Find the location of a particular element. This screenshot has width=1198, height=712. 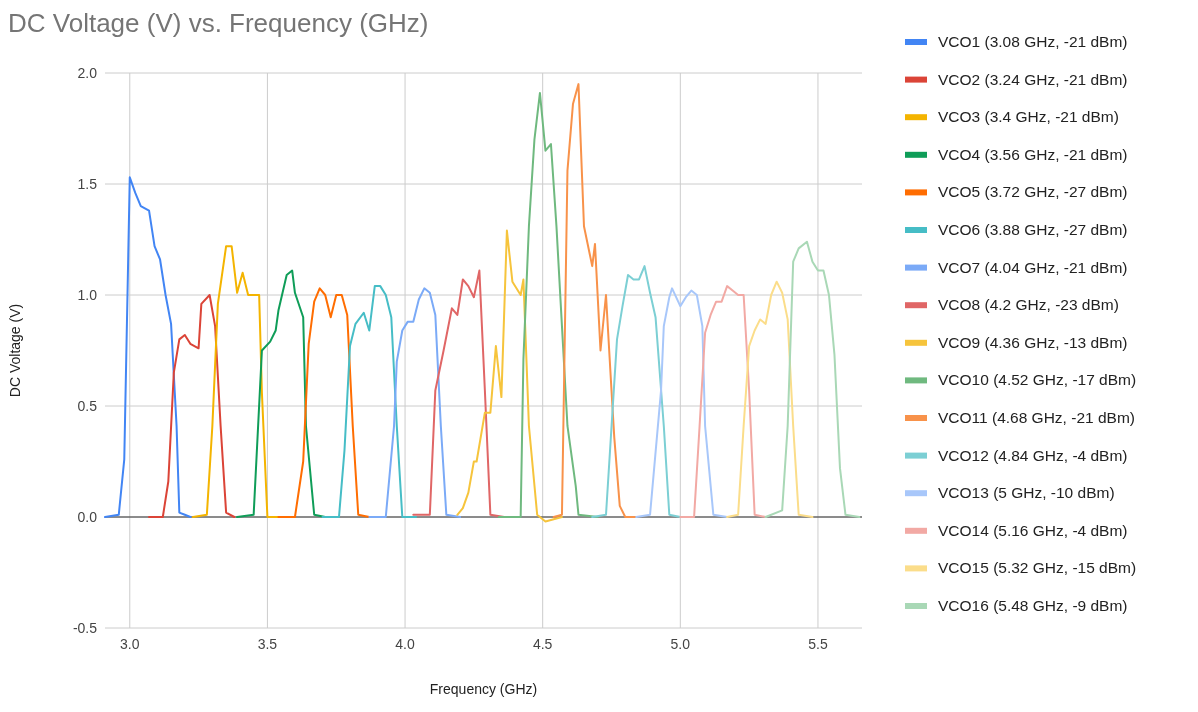

y-tick-label: 2.0 is located at coordinates (87, 73).